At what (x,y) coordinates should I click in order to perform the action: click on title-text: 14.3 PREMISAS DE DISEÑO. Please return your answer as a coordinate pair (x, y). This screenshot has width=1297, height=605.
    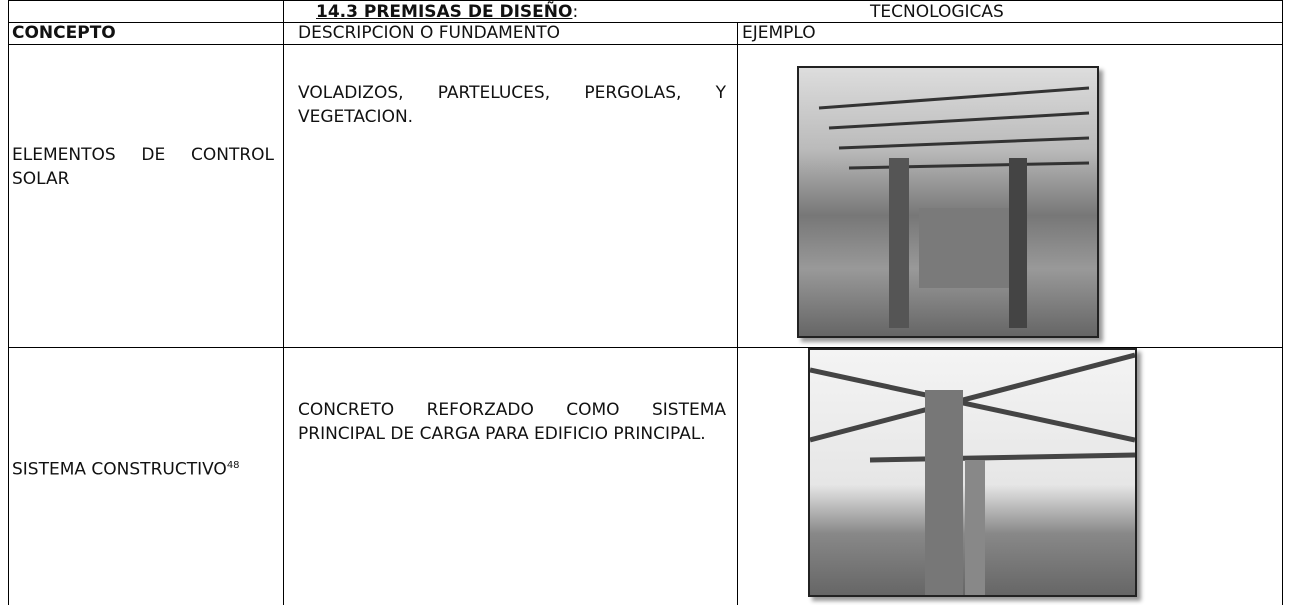
    Looking at the image, I should click on (444, 12).